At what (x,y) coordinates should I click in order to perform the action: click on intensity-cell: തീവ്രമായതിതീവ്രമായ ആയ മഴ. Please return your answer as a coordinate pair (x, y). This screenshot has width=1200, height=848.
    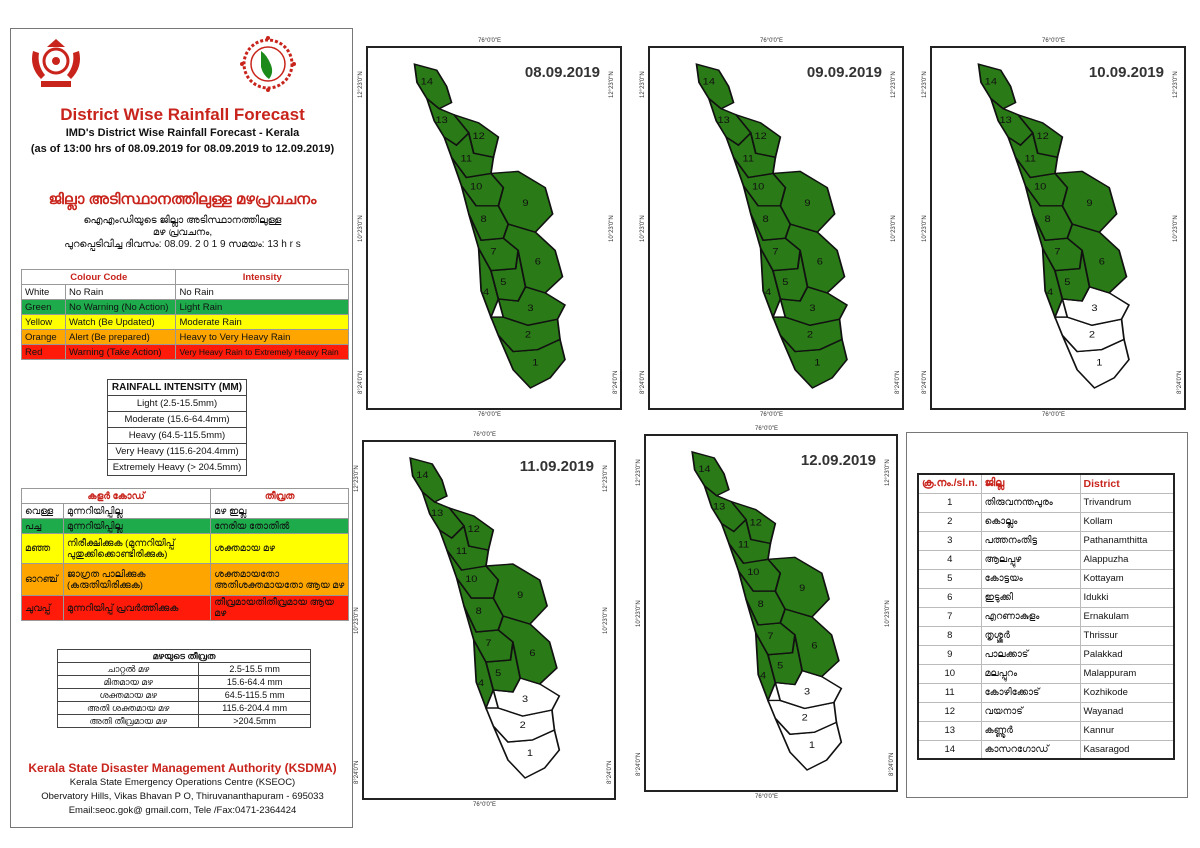
    Looking at the image, I should click on (279, 608).